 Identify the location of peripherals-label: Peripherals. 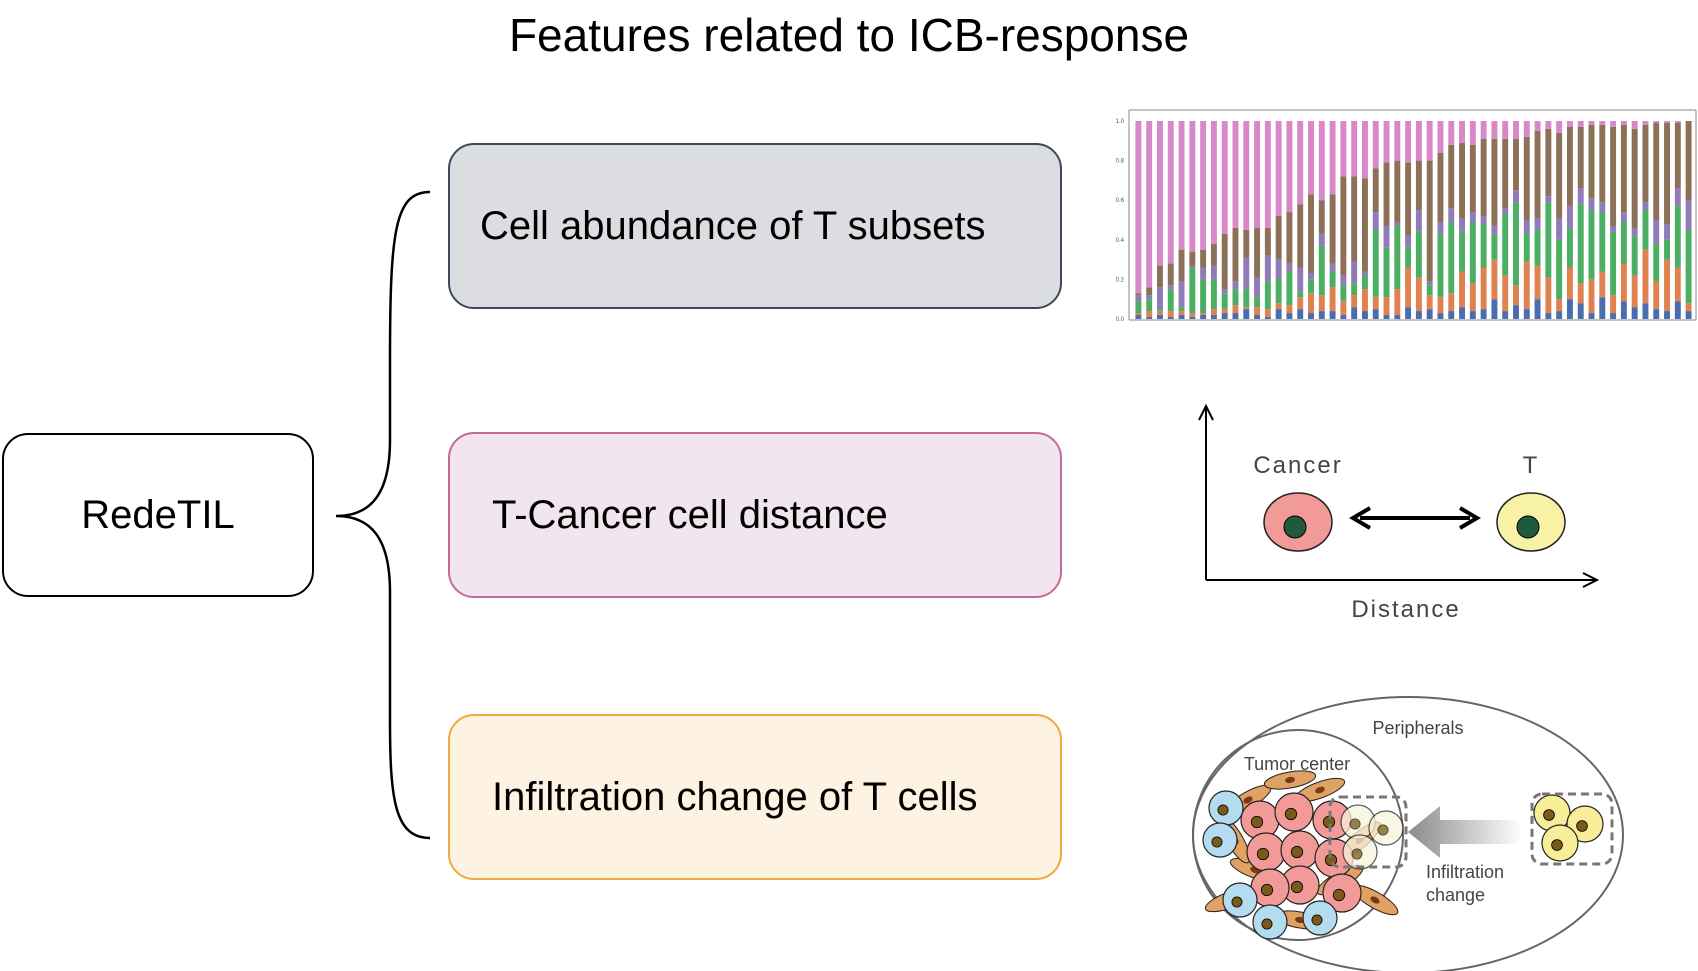
(1417, 728).